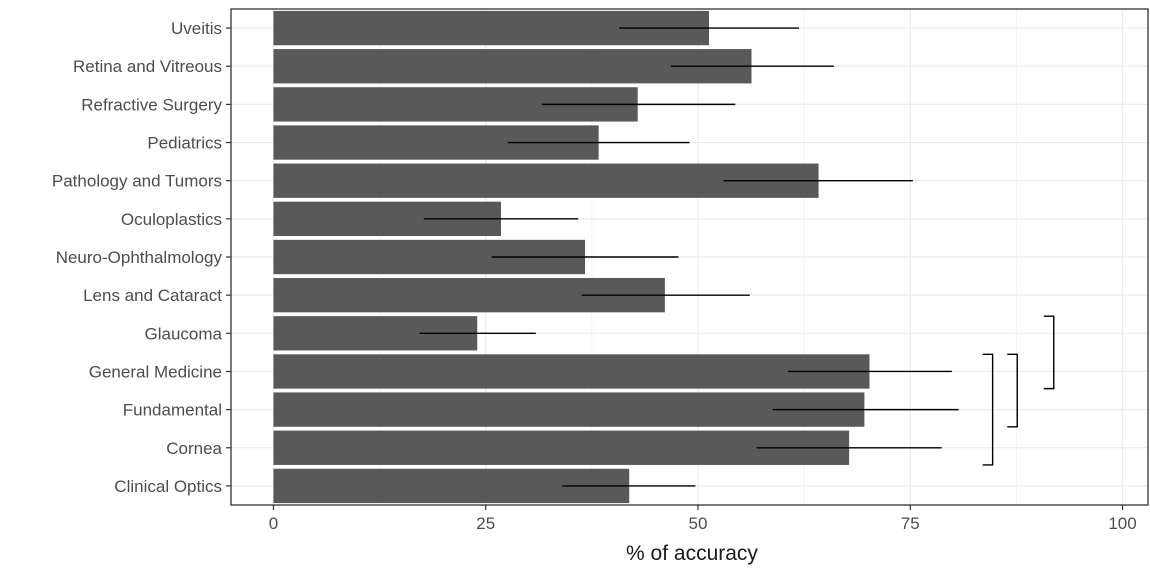 The height and width of the screenshot is (569, 1150). I want to click on x-axis: 0 25 50 75 100, so click(703, 519).